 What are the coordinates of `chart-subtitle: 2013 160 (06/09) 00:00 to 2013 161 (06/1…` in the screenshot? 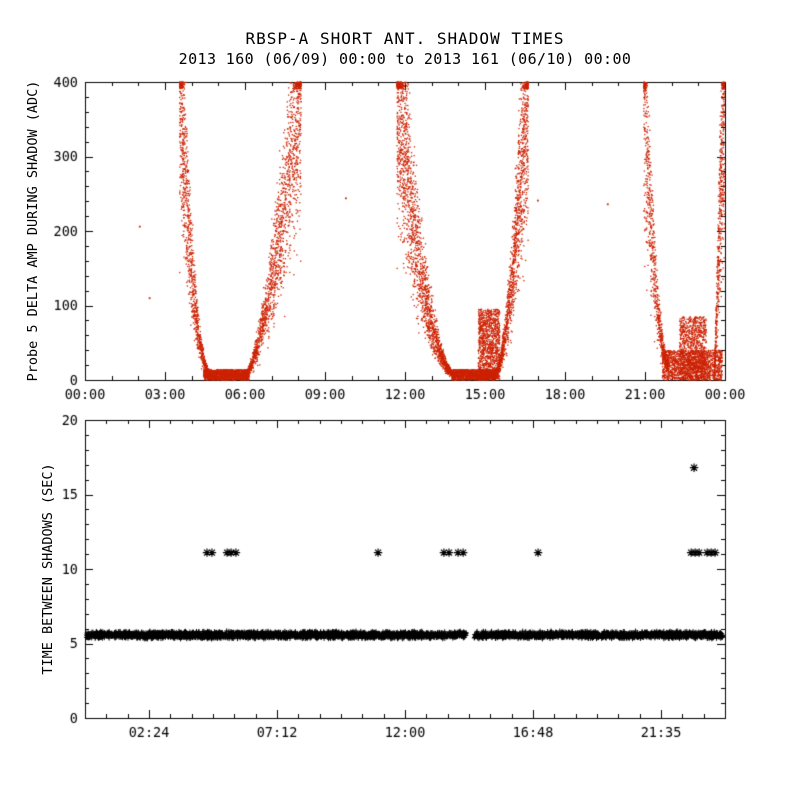 It's located at (405, 59).